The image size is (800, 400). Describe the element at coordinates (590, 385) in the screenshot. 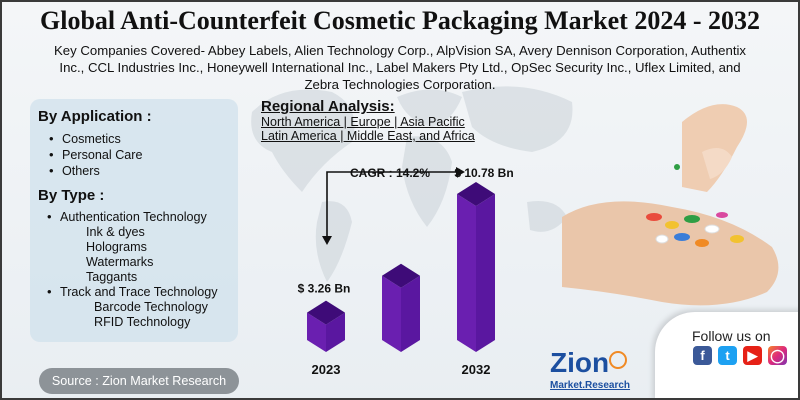

I see `svg-text: Market.Research` at that location.